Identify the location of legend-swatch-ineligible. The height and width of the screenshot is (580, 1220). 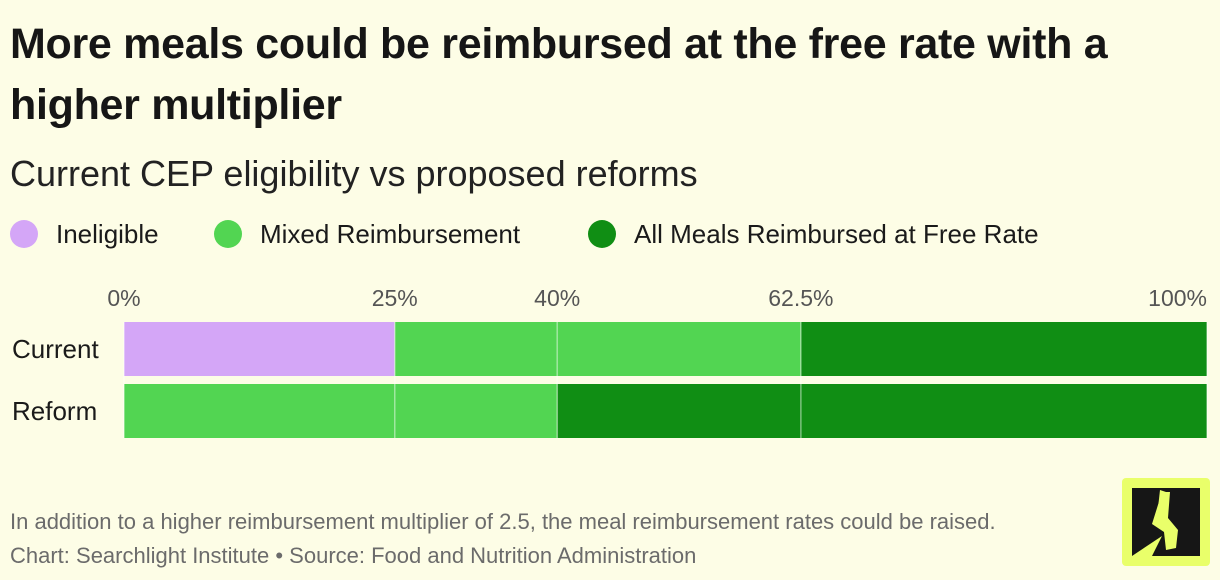
(24, 234).